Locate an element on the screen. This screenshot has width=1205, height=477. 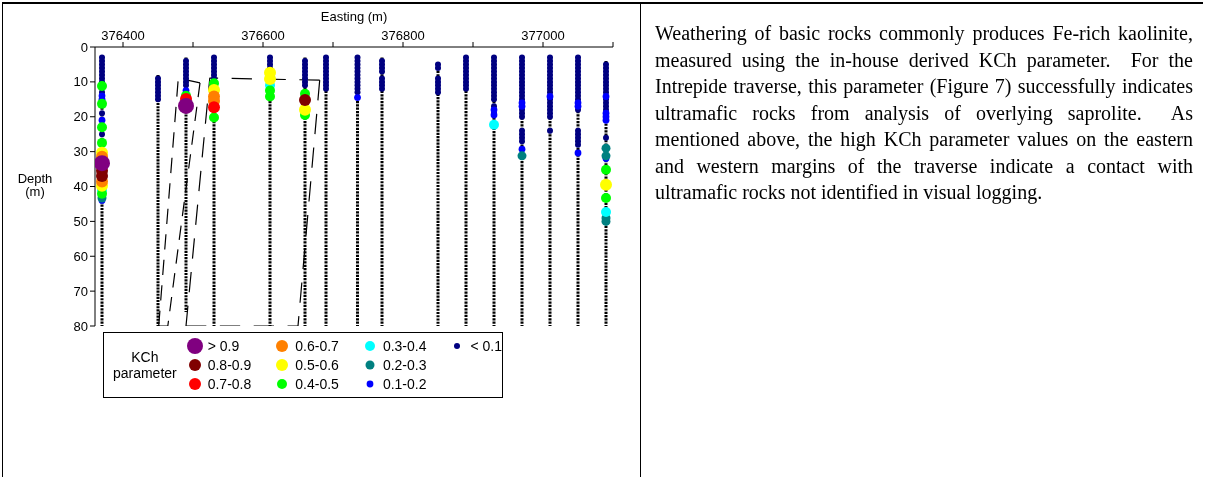
y-tick-label: 50 is located at coordinates (80, 221).